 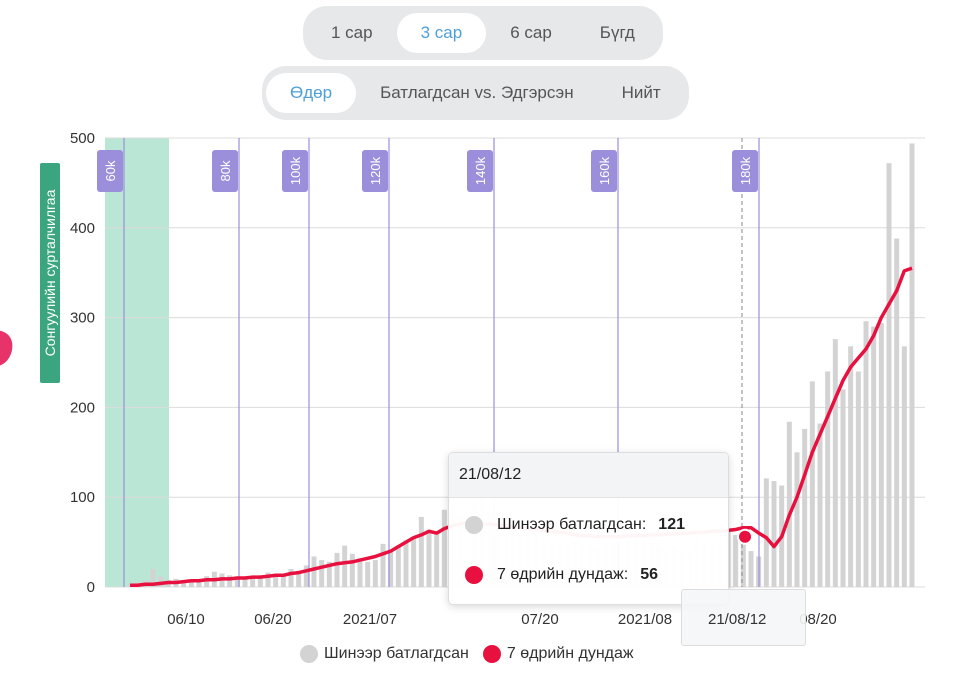 I want to click on tooltip-label: Шинээр батлагдсан:, so click(x=572, y=524).